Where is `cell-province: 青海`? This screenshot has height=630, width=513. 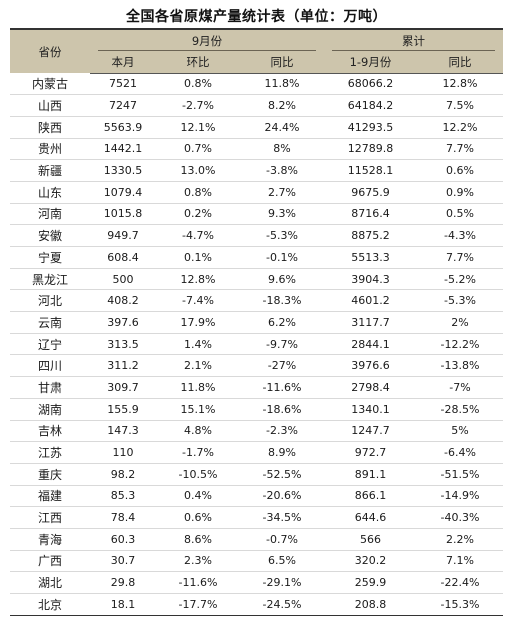 cell-province: 青海 is located at coordinates (50, 539).